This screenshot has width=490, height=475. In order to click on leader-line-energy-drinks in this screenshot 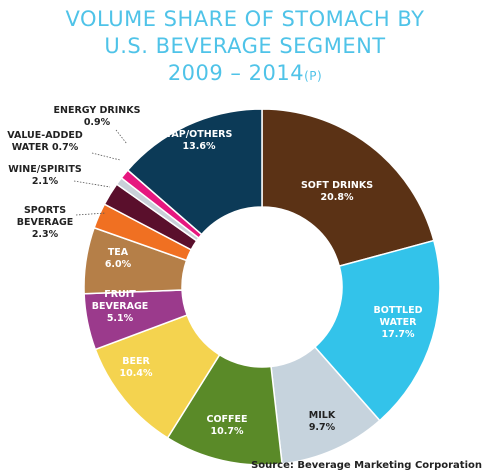, I will do `click(121, 137)`.